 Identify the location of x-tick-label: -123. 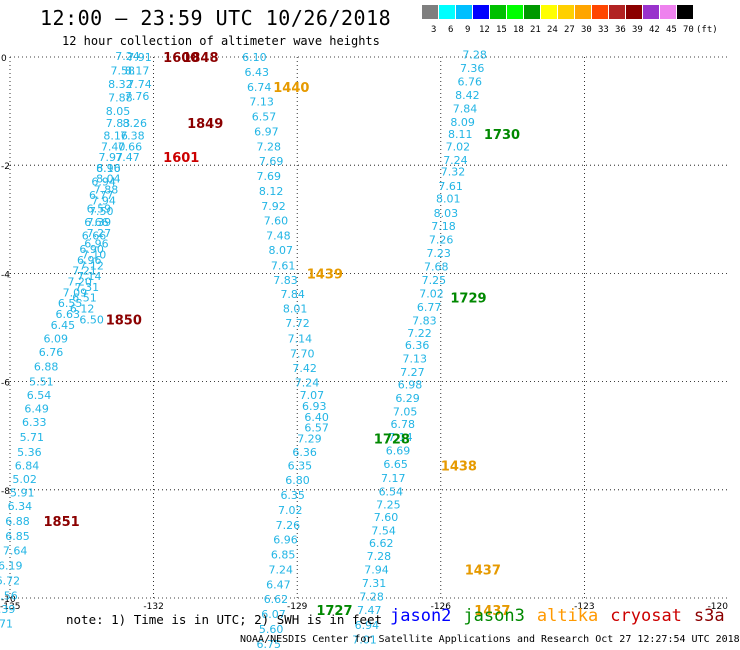
(584, 607).